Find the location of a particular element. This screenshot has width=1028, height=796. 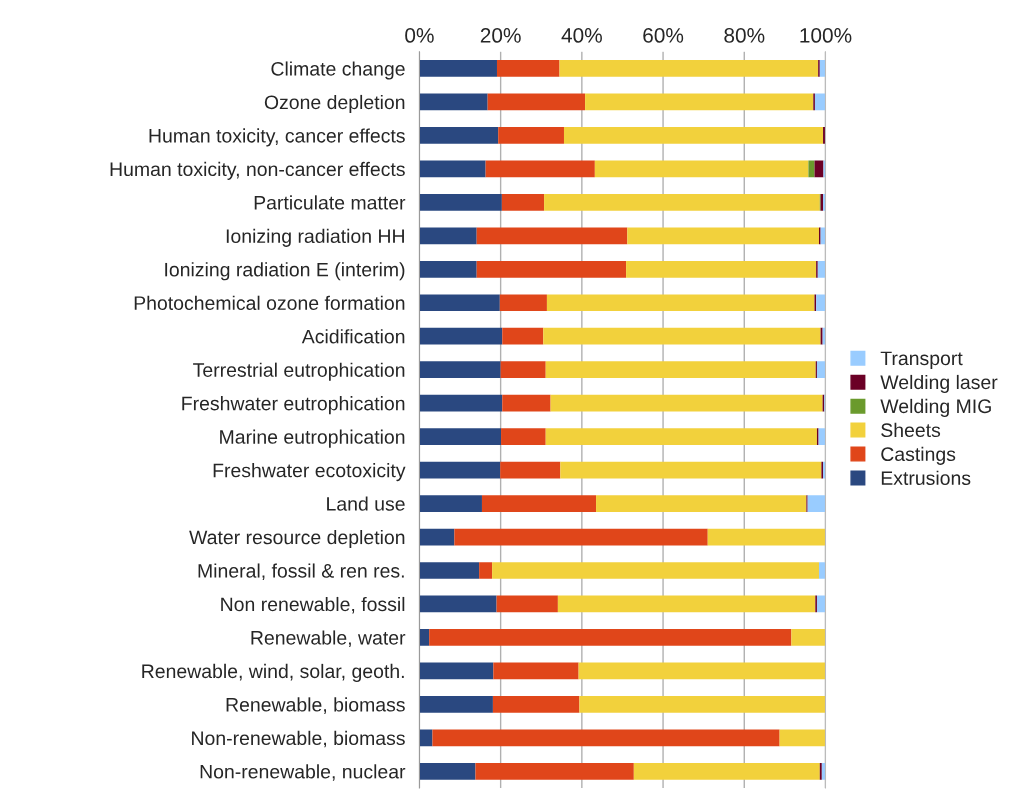

x-tick-label: 0% is located at coordinates (419, 35).